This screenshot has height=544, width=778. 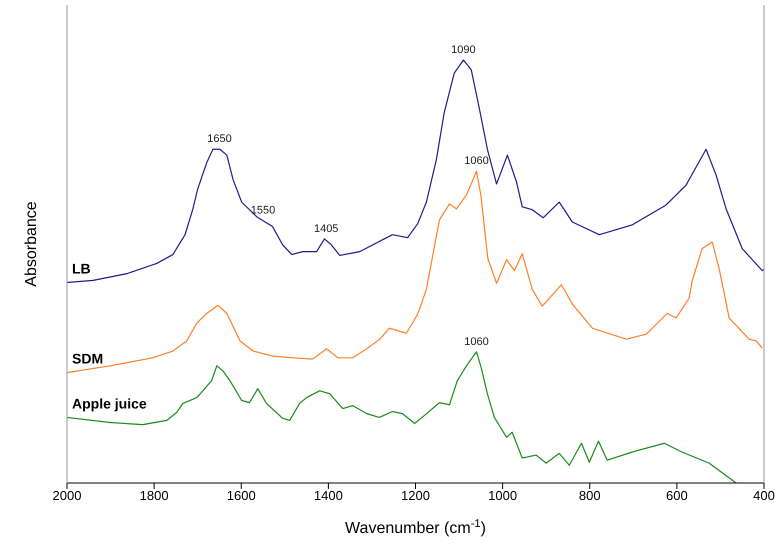 What do you see at coordinates (677, 496) in the screenshot?
I see `x-tick-label: 600` at bounding box center [677, 496].